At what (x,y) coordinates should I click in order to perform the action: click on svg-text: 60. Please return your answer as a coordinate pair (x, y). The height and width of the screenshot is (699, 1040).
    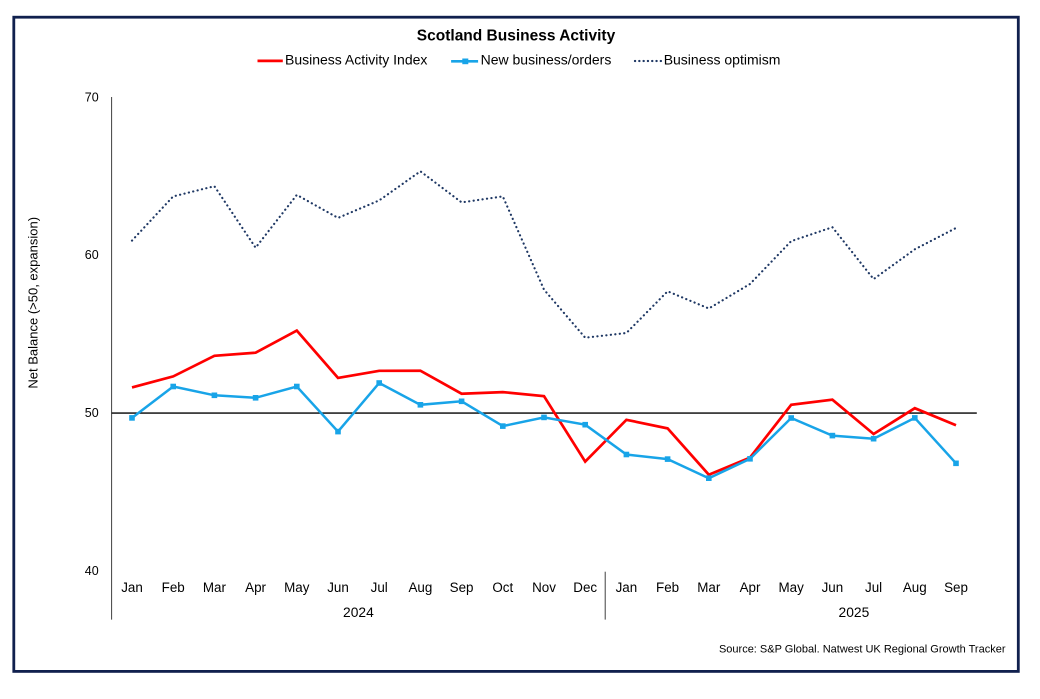
    Looking at the image, I should click on (92, 255).